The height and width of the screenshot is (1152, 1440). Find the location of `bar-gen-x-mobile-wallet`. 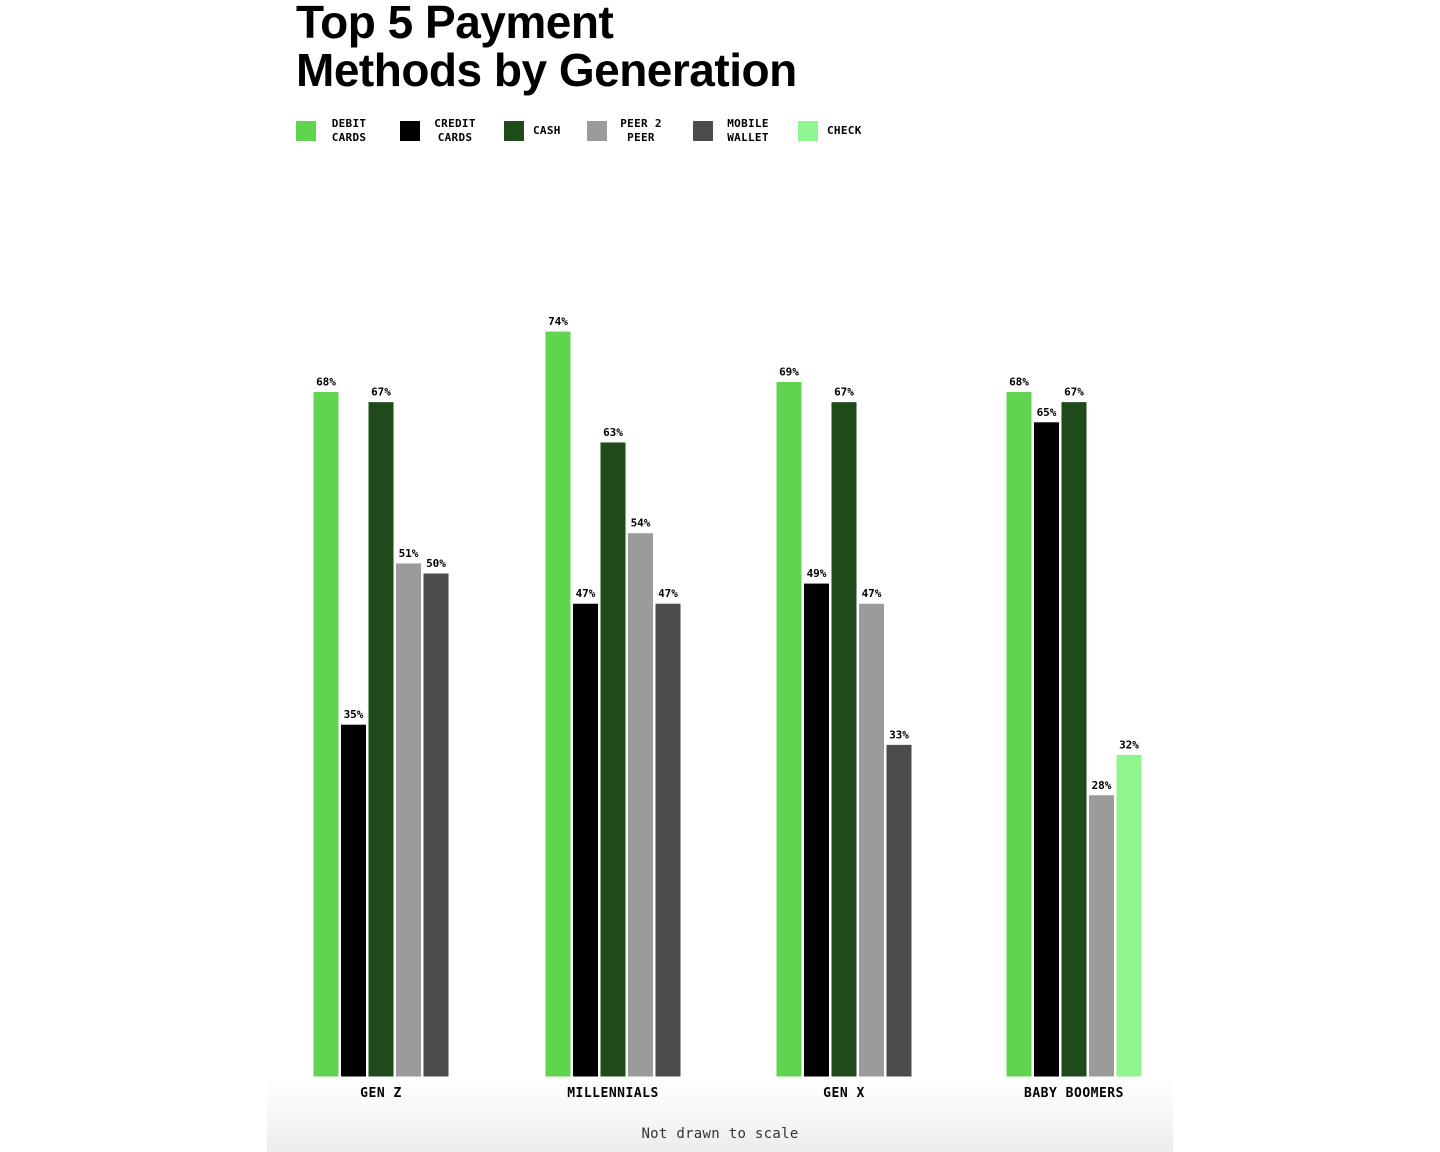

bar-gen-x-mobile-wallet is located at coordinates (899, 910).